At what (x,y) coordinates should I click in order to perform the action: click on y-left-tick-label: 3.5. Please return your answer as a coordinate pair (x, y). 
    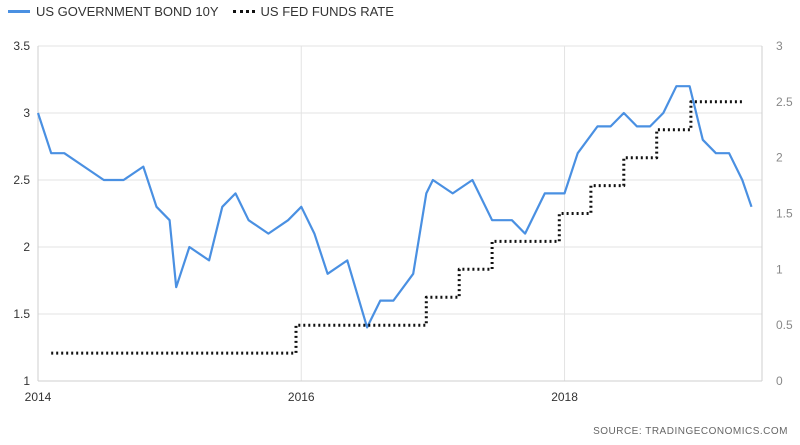
    Looking at the image, I should click on (21, 46).